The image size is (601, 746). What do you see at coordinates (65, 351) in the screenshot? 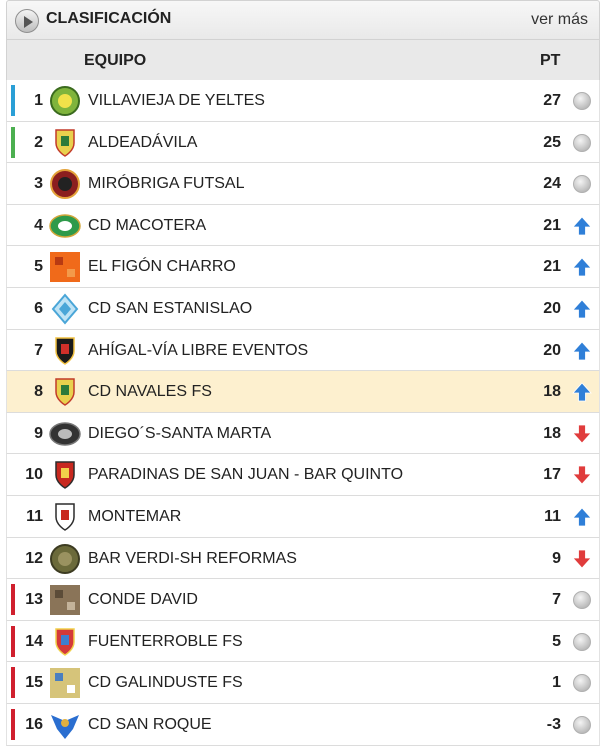
I see `black-red-shield-crest-icon` at bounding box center [65, 351].